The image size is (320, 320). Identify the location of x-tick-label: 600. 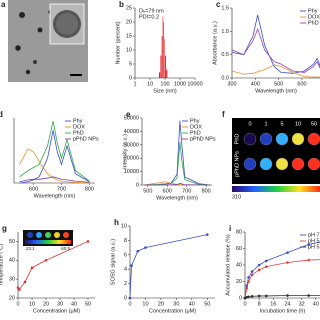
(167, 191).